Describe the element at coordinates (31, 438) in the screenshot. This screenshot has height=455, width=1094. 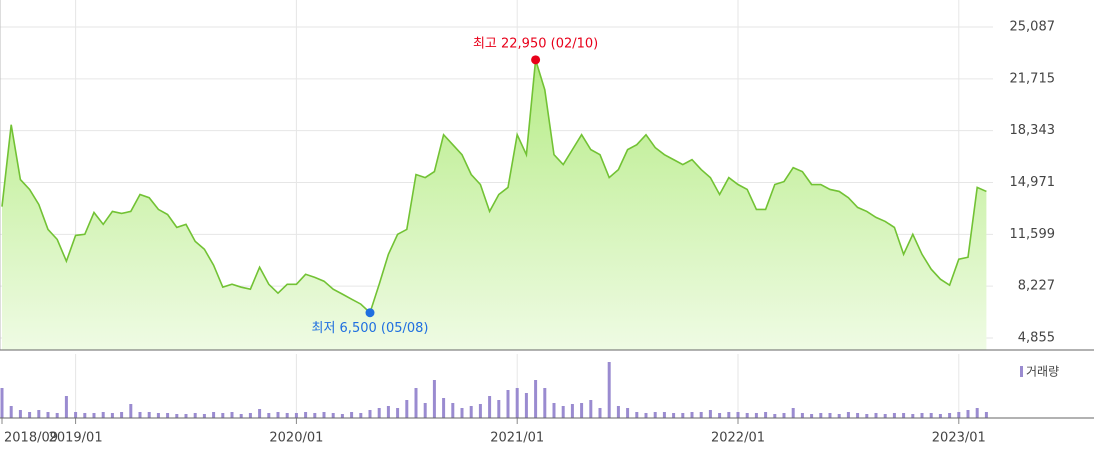
I see `x-tick-label: 2018/09` at that location.